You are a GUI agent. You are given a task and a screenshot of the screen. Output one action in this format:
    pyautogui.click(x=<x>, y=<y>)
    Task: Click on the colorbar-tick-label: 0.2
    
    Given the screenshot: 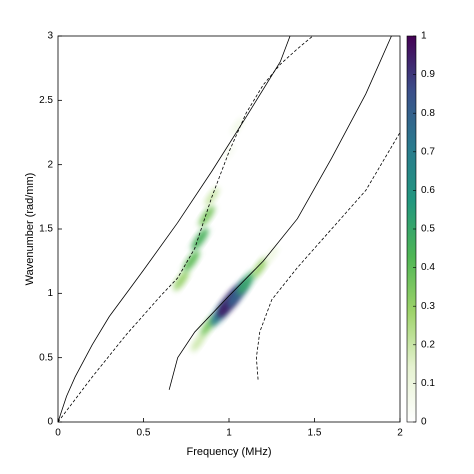 What is the action you would take?
    pyautogui.click(x=428, y=344)
    